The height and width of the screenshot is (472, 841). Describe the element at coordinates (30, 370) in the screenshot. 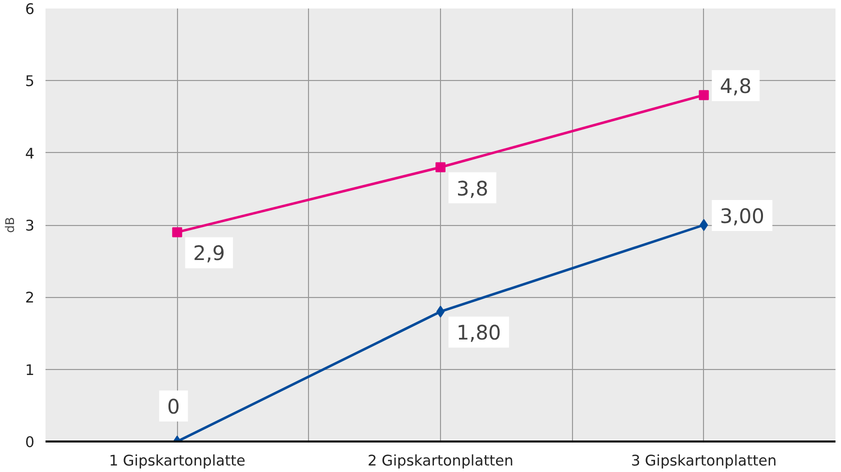

I see `y-tick-label: 1` at that location.